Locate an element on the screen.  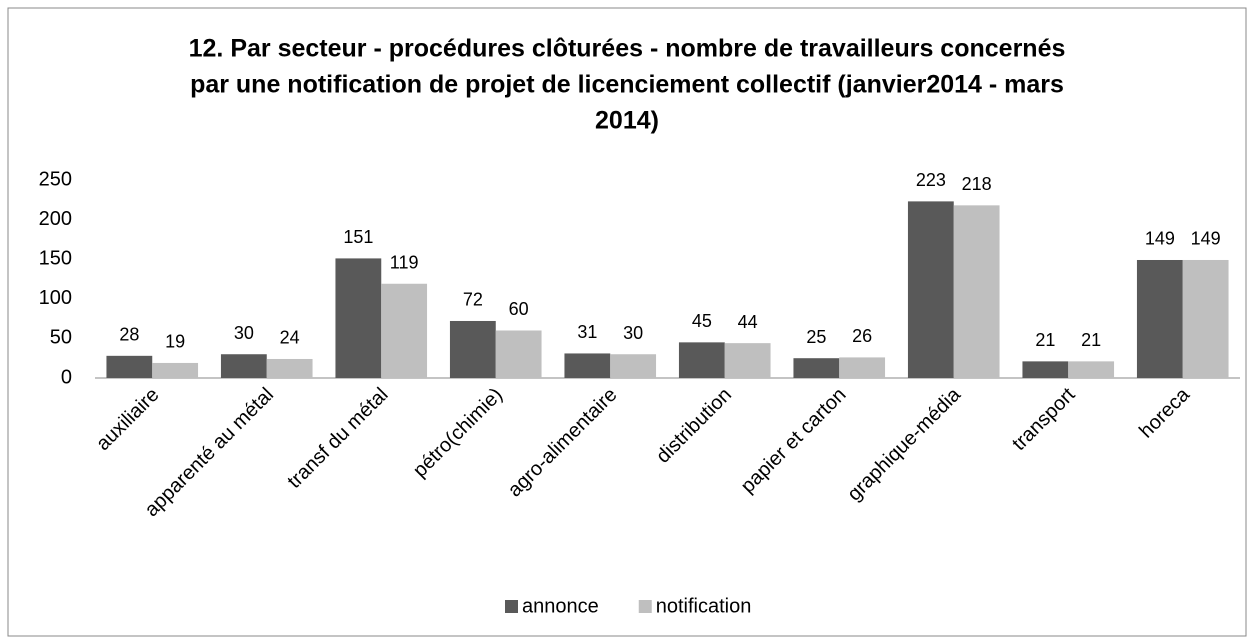
value-label: 24 is located at coordinates (290, 338).